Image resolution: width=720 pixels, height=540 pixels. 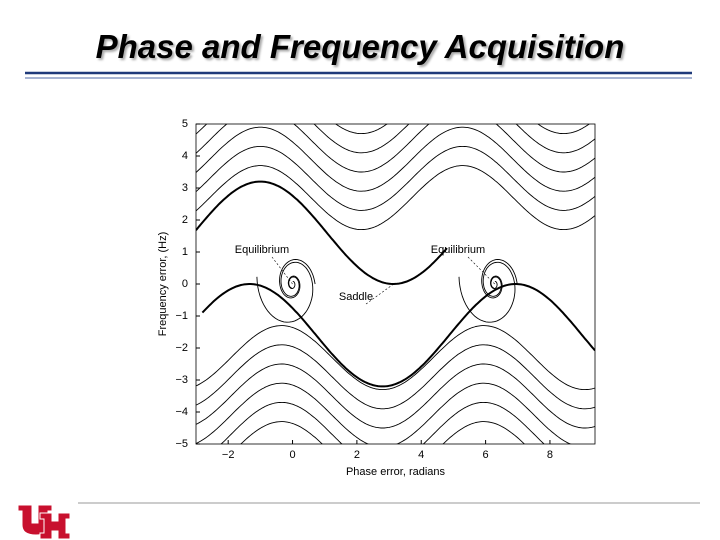 I want to click on annotation: Saddle, so click(x=356, y=297).